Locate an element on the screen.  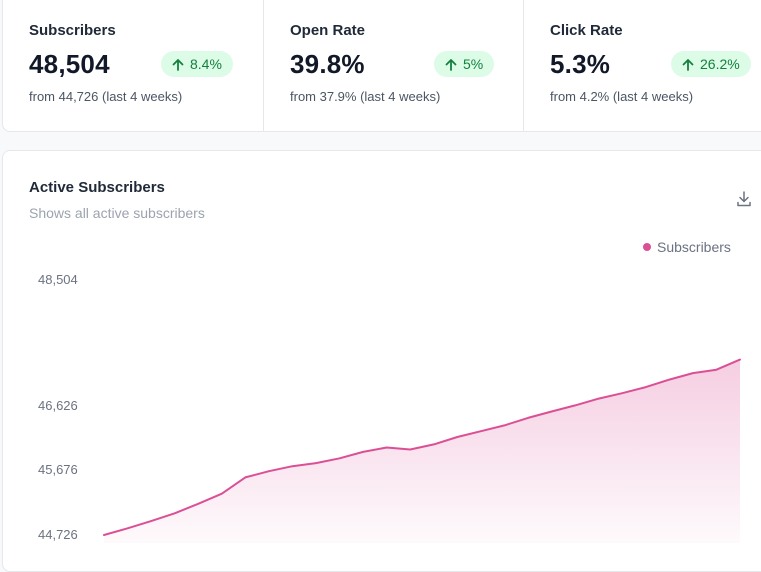
chart-legend: Subscribers is located at coordinates (687, 247).